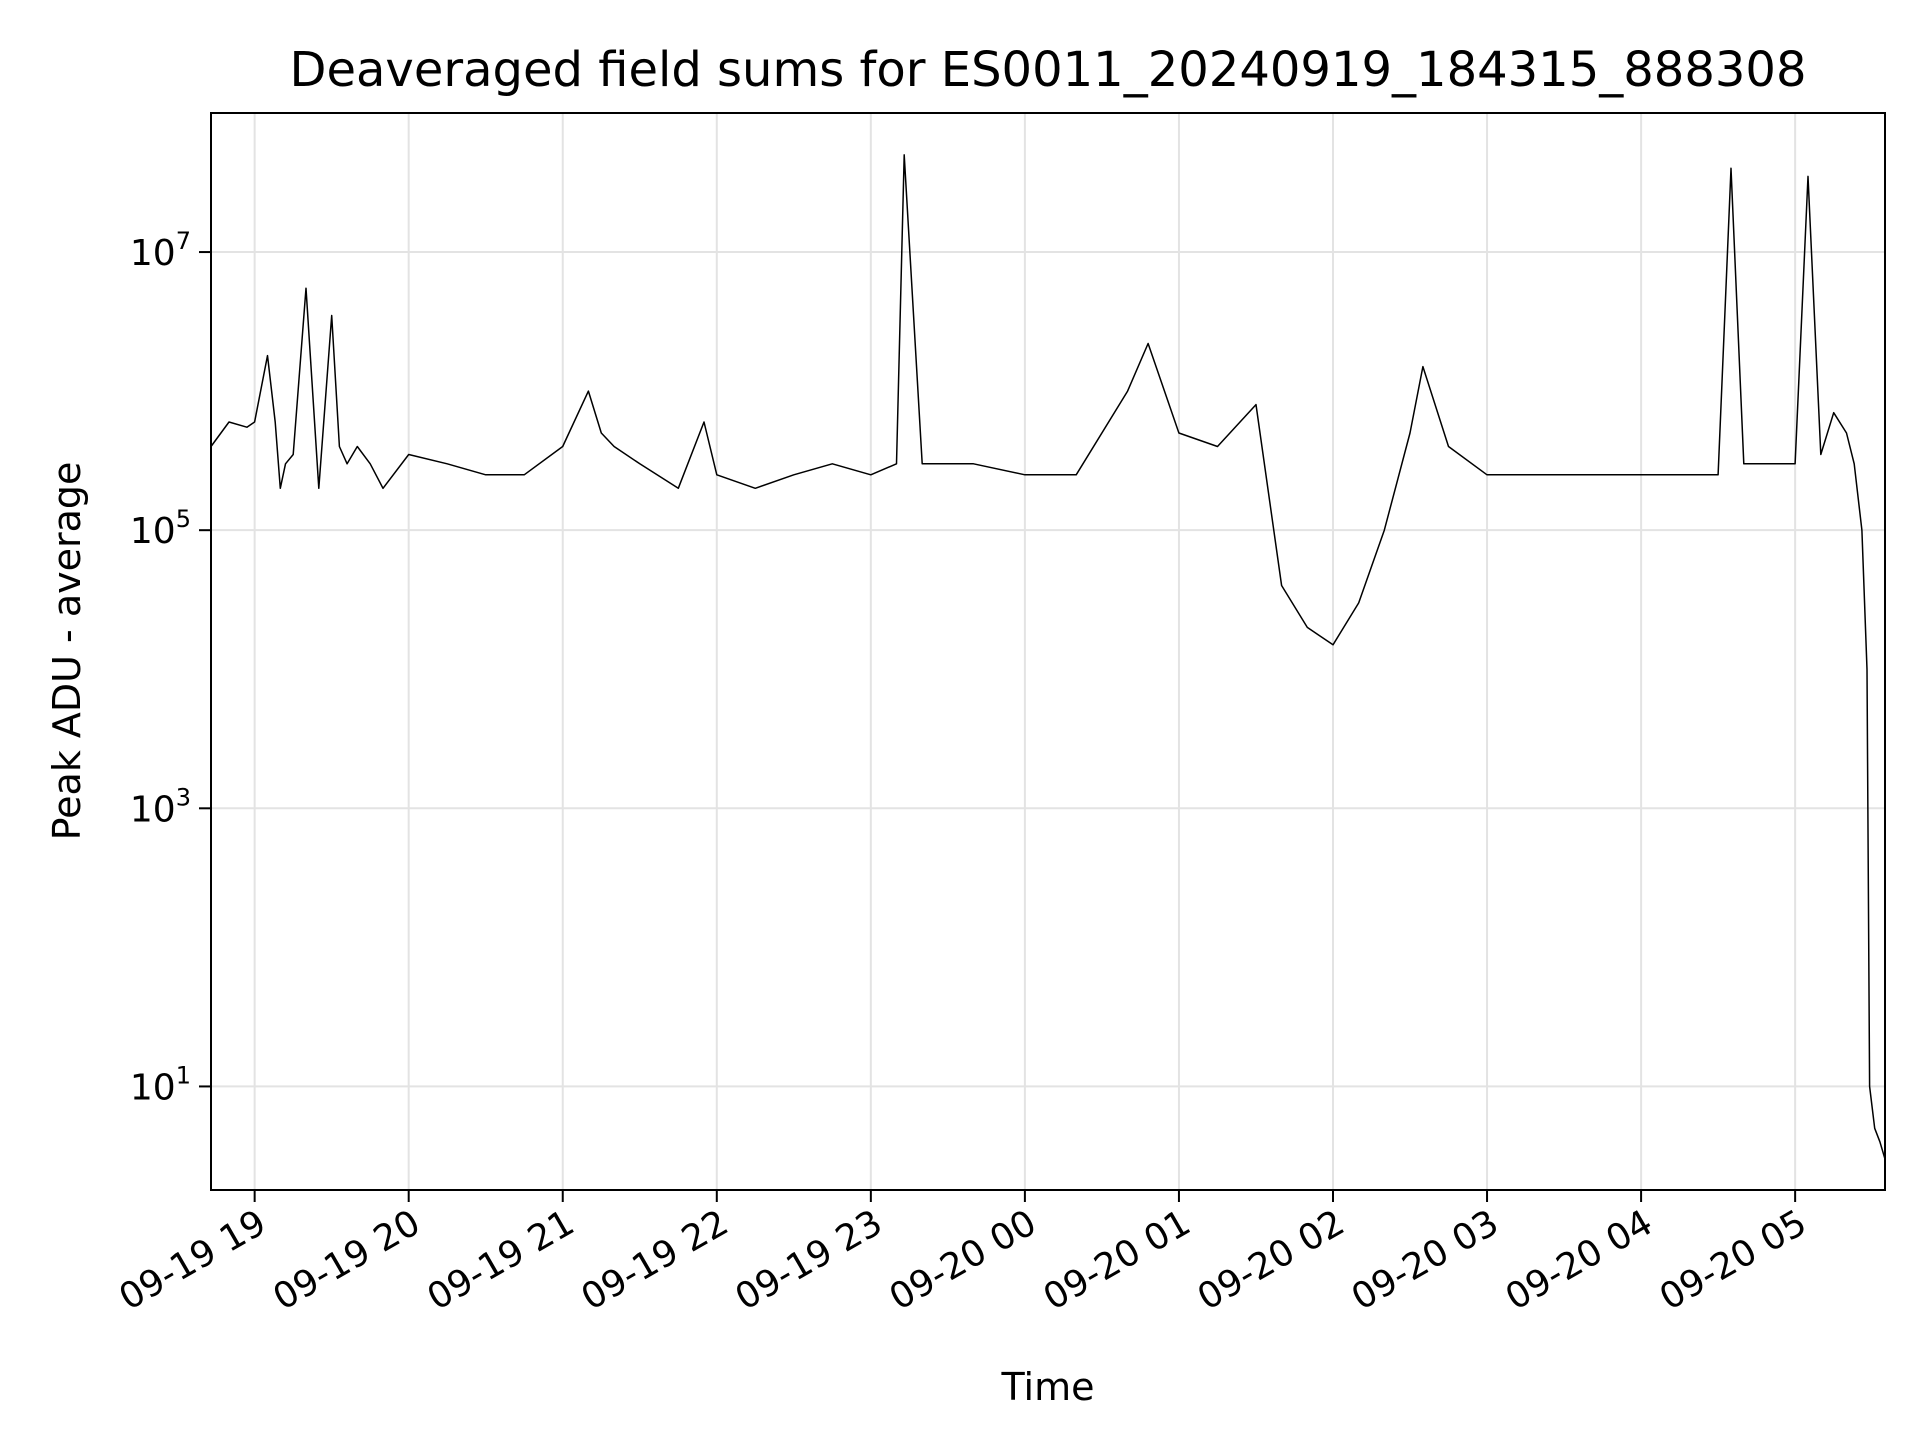 The width and height of the screenshot is (1920, 1440). What do you see at coordinates (1048, 1387) in the screenshot?
I see `x-axis-label: Time` at bounding box center [1048, 1387].